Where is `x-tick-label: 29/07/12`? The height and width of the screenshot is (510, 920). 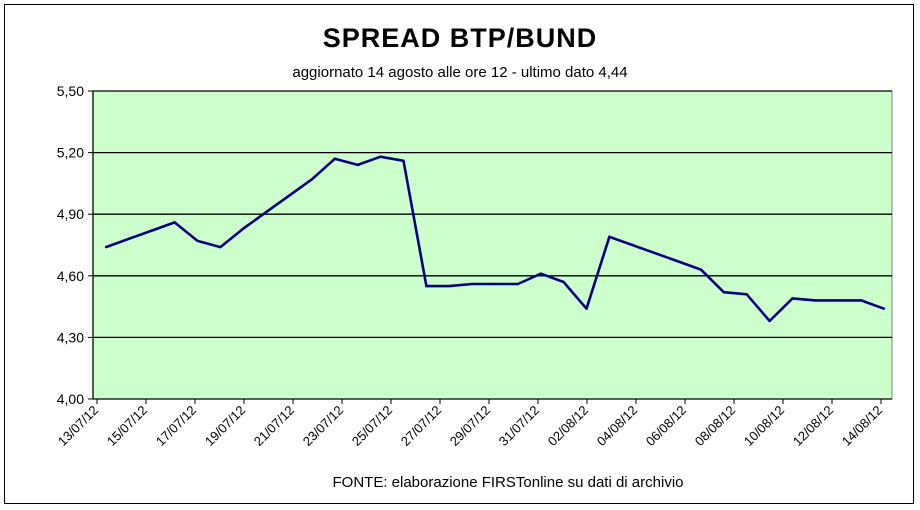
x-tick-label: 29/07/12 is located at coordinates (470, 426).